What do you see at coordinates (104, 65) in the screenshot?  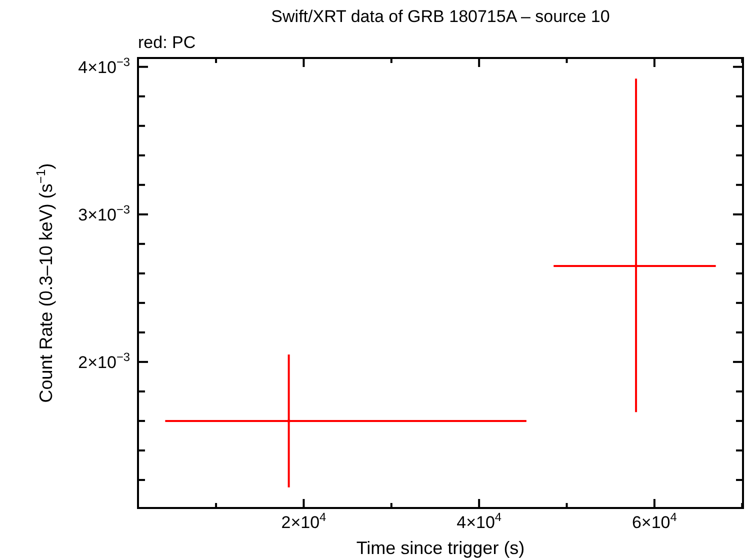 I see `y-tick-label: 4×10$^{−3}$` at bounding box center [104, 65].